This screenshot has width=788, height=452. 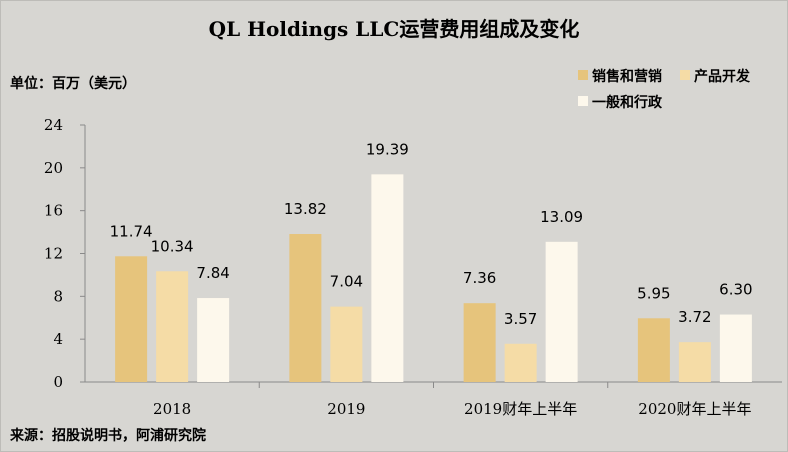 What do you see at coordinates (58, 296) in the screenshot?
I see `y-tick-label: 8` at bounding box center [58, 296].